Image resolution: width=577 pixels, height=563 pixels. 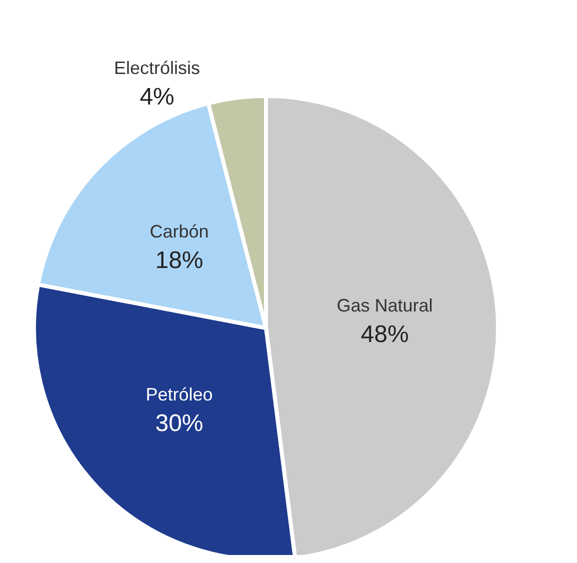 I want to click on data-label: 4%, so click(x=157, y=96).